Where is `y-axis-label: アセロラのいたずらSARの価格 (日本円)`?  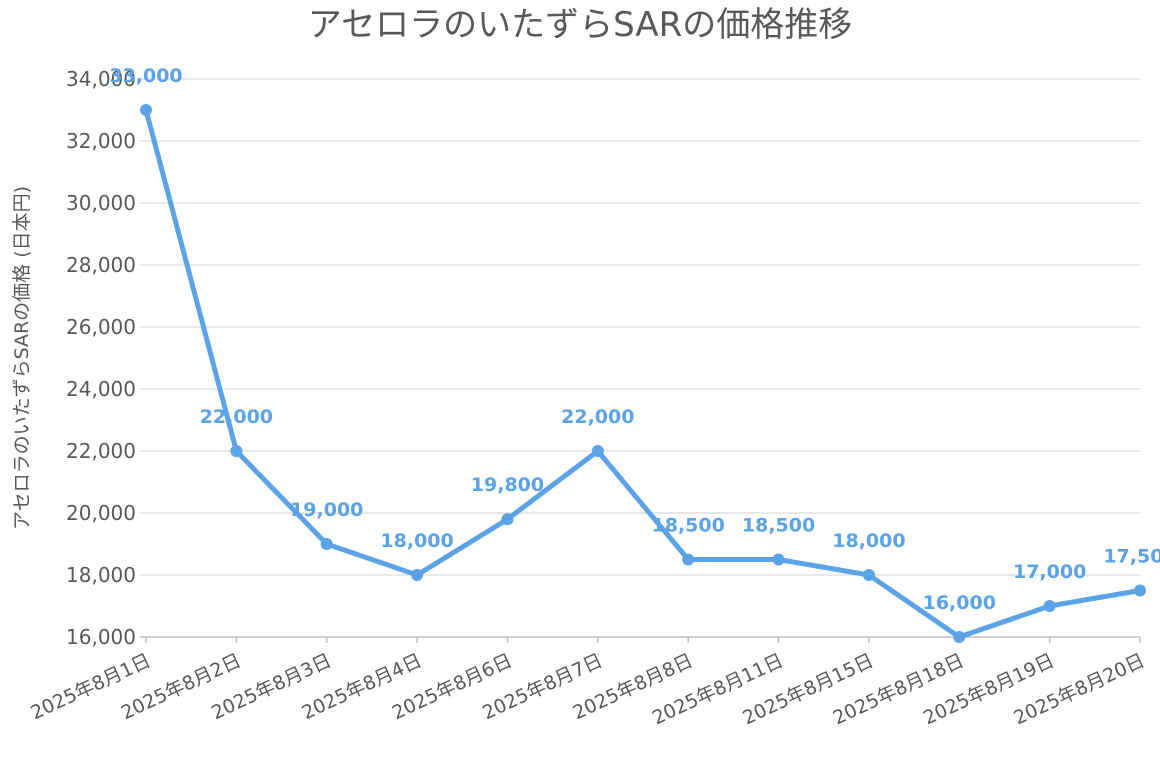 y-axis-label: アセロラのいたずらSARの価格 (日本円) is located at coordinates (22, 358).